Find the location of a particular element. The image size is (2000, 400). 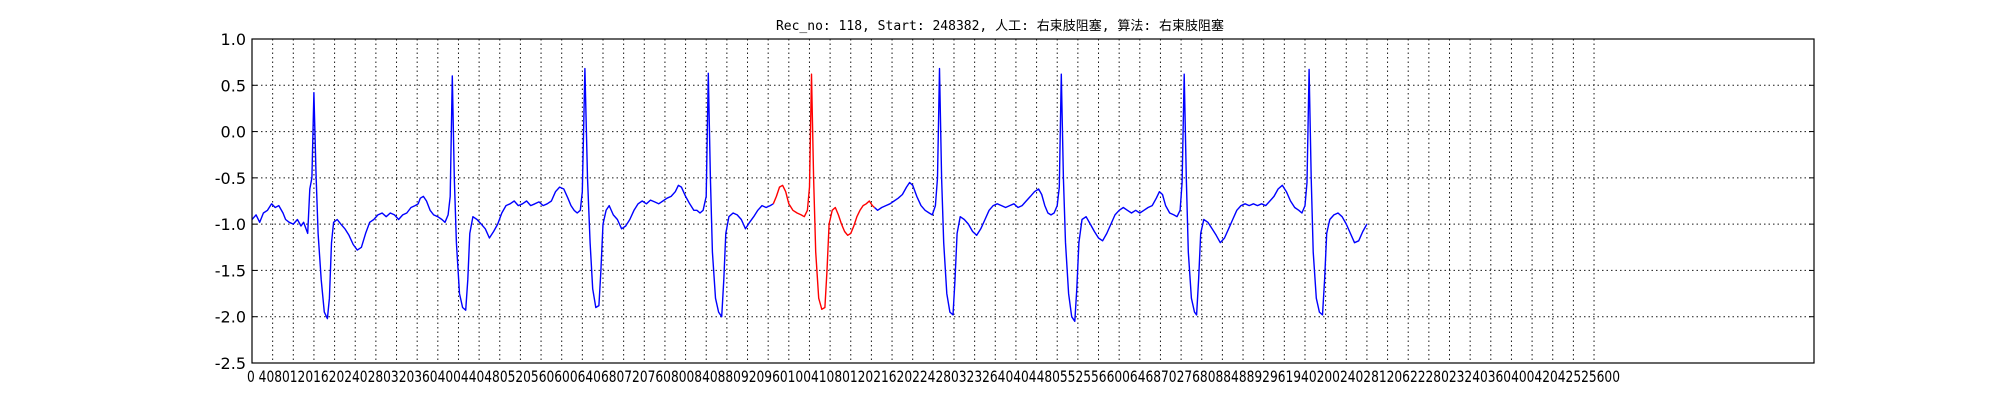

y-tick-label: -2.5 is located at coordinates (230, 363).